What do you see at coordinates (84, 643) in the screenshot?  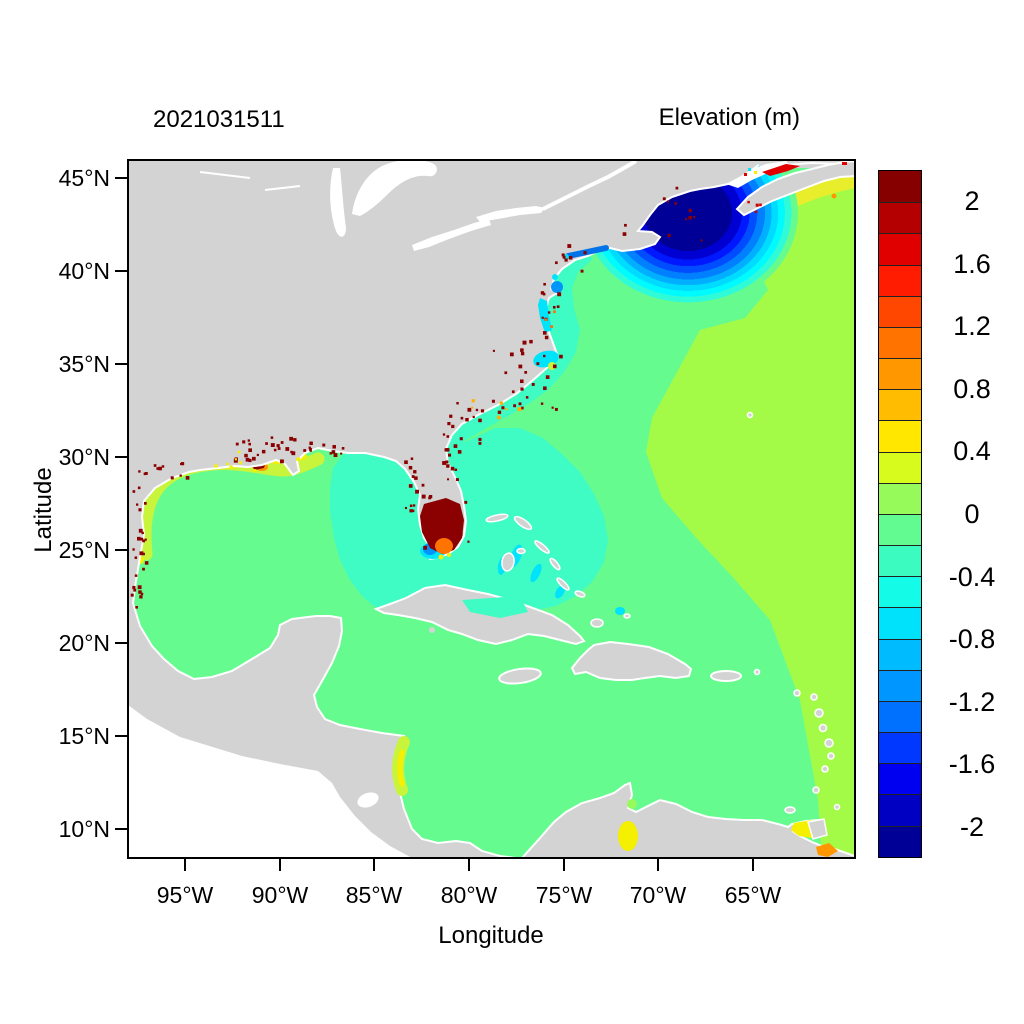 I see `y-tick-label: 20°N` at bounding box center [84, 643].